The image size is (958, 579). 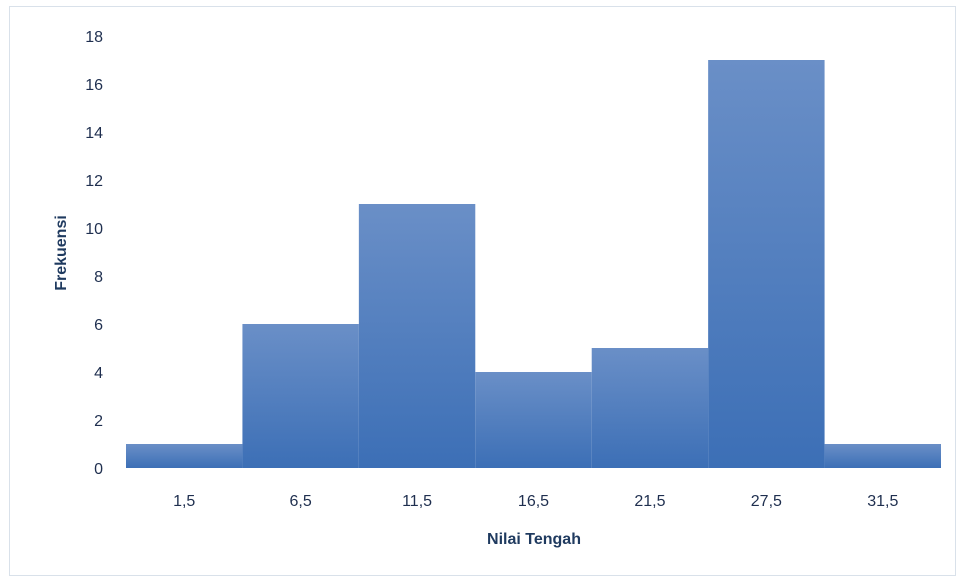 What do you see at coordinates (94, 229) in the screenshot?
I see `y-tick-label: 10` at bounding box center [94, 229].